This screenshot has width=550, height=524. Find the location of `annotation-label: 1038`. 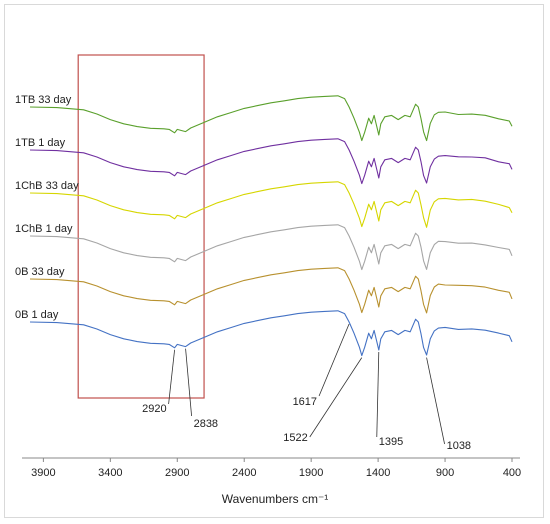

annotation-label: 1038 is located at coordinates (459, 446).